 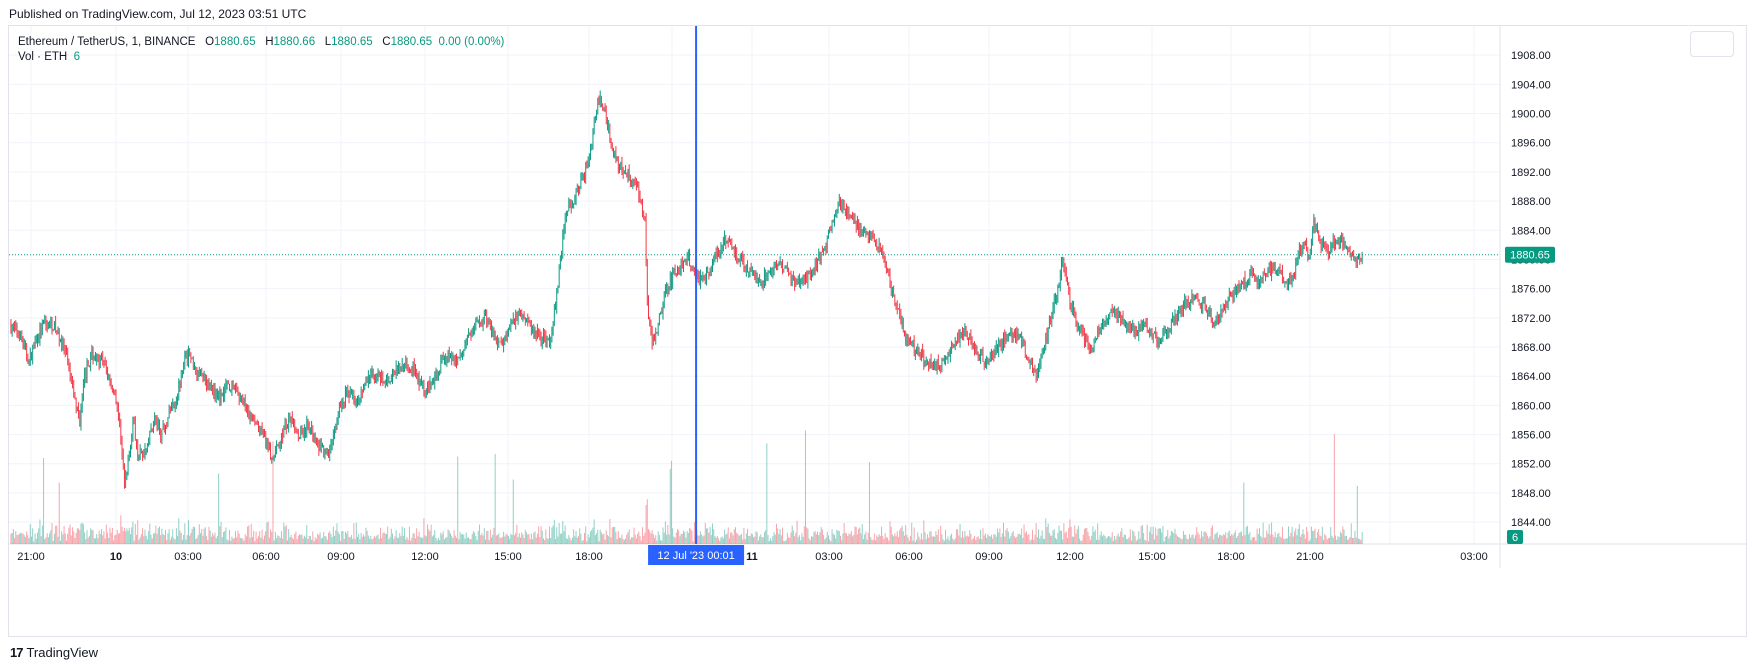 What do you see at coordinates (328, 42) in the screenshot?
I see `low-label: L` at bounding box center [328, 42].